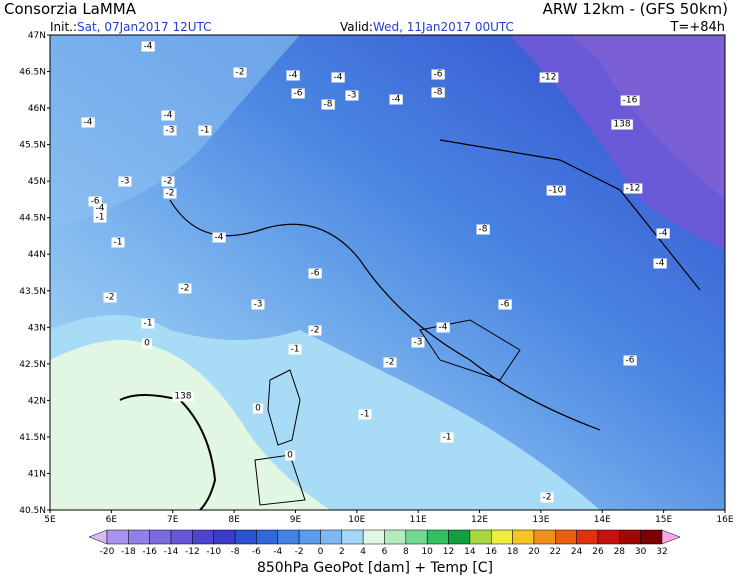 This screenshot has height=584, width=751. Describe the element at coordinates (70, 9) in the screenshot. I see `org-title: Consorzia LaMMA` at that location.